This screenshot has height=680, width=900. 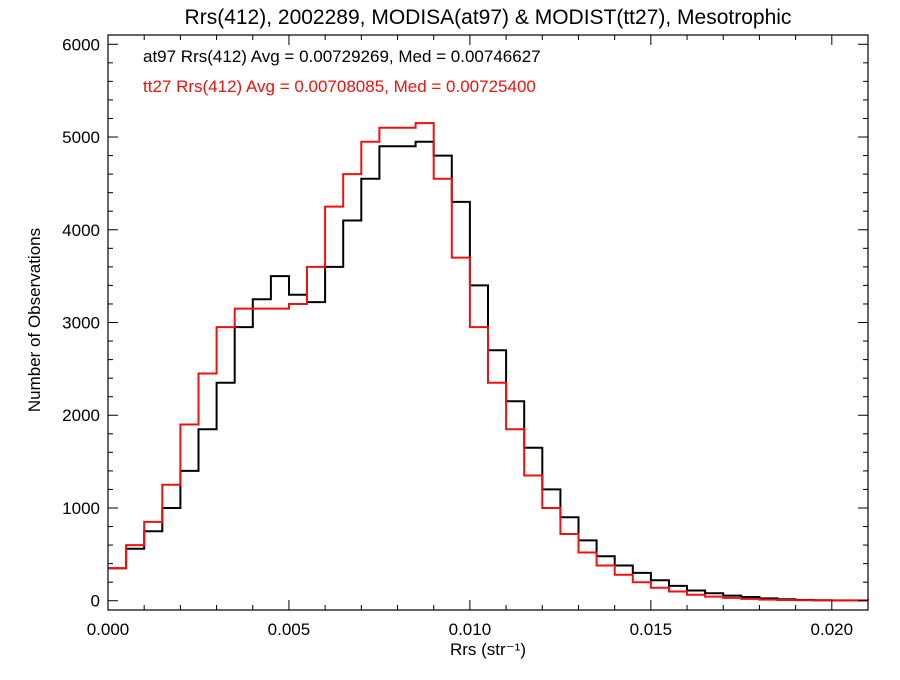 I want to click on y-axis-label: Number of Observations, so click(x=34, y=320).